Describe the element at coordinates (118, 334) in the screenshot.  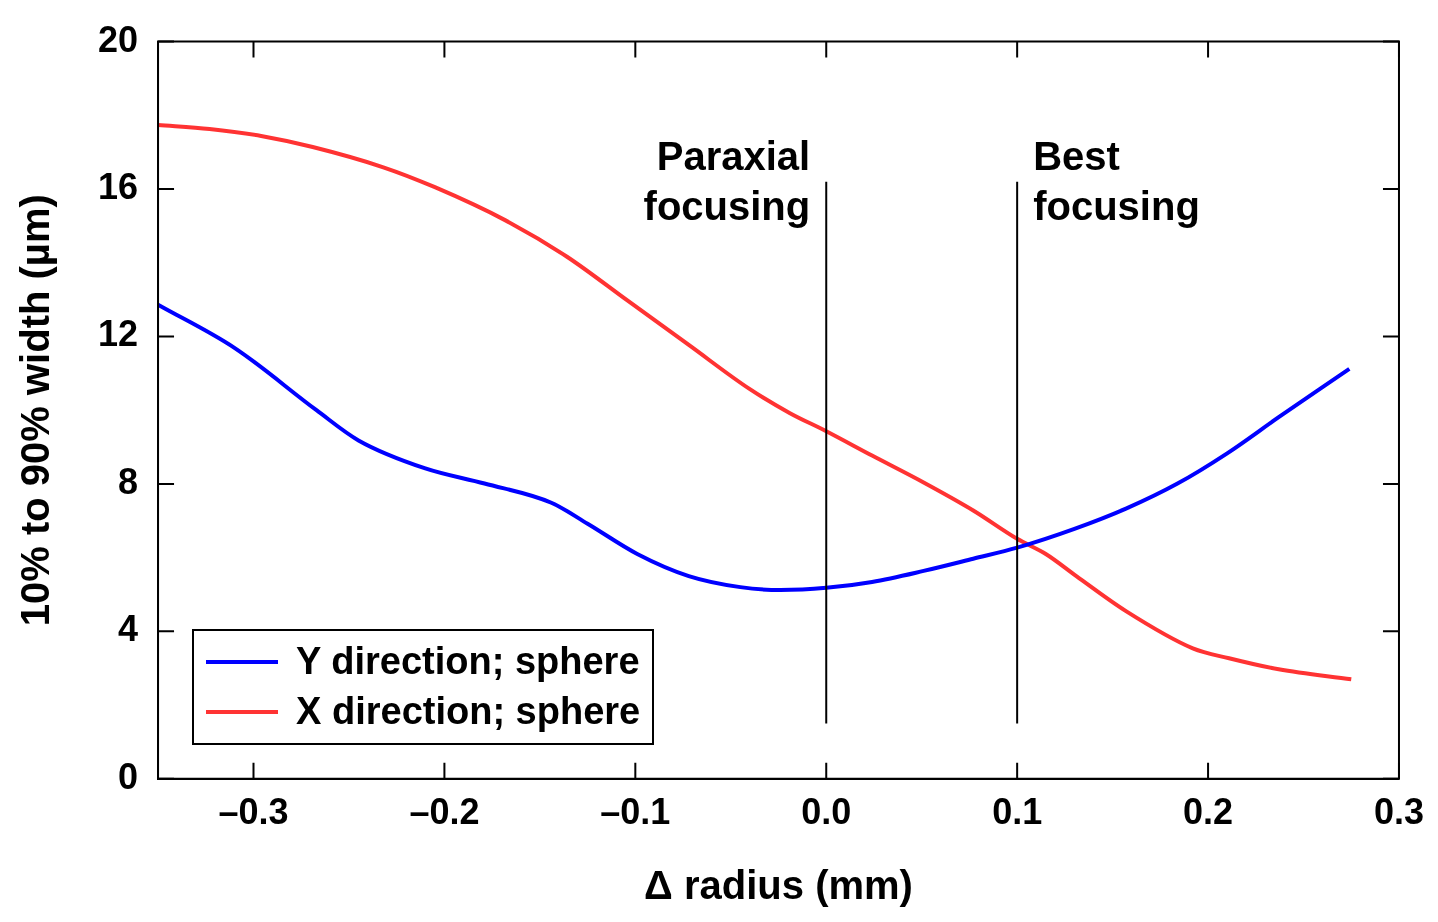
I see `y-tick-label: 12` at that location.